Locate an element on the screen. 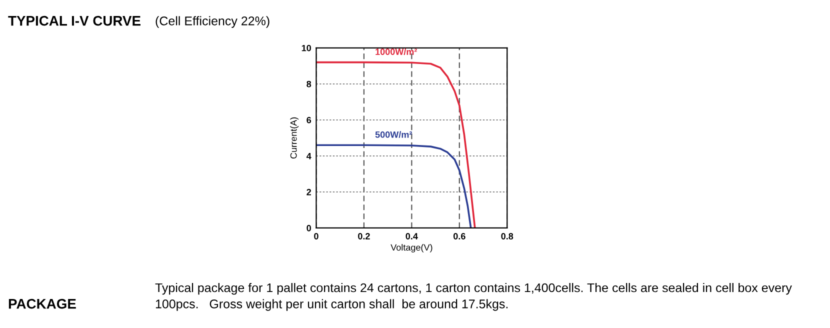 The width and height of the screenshot is (830, 328). series-label: 1000W/m² is located at coordinates (397, 52).